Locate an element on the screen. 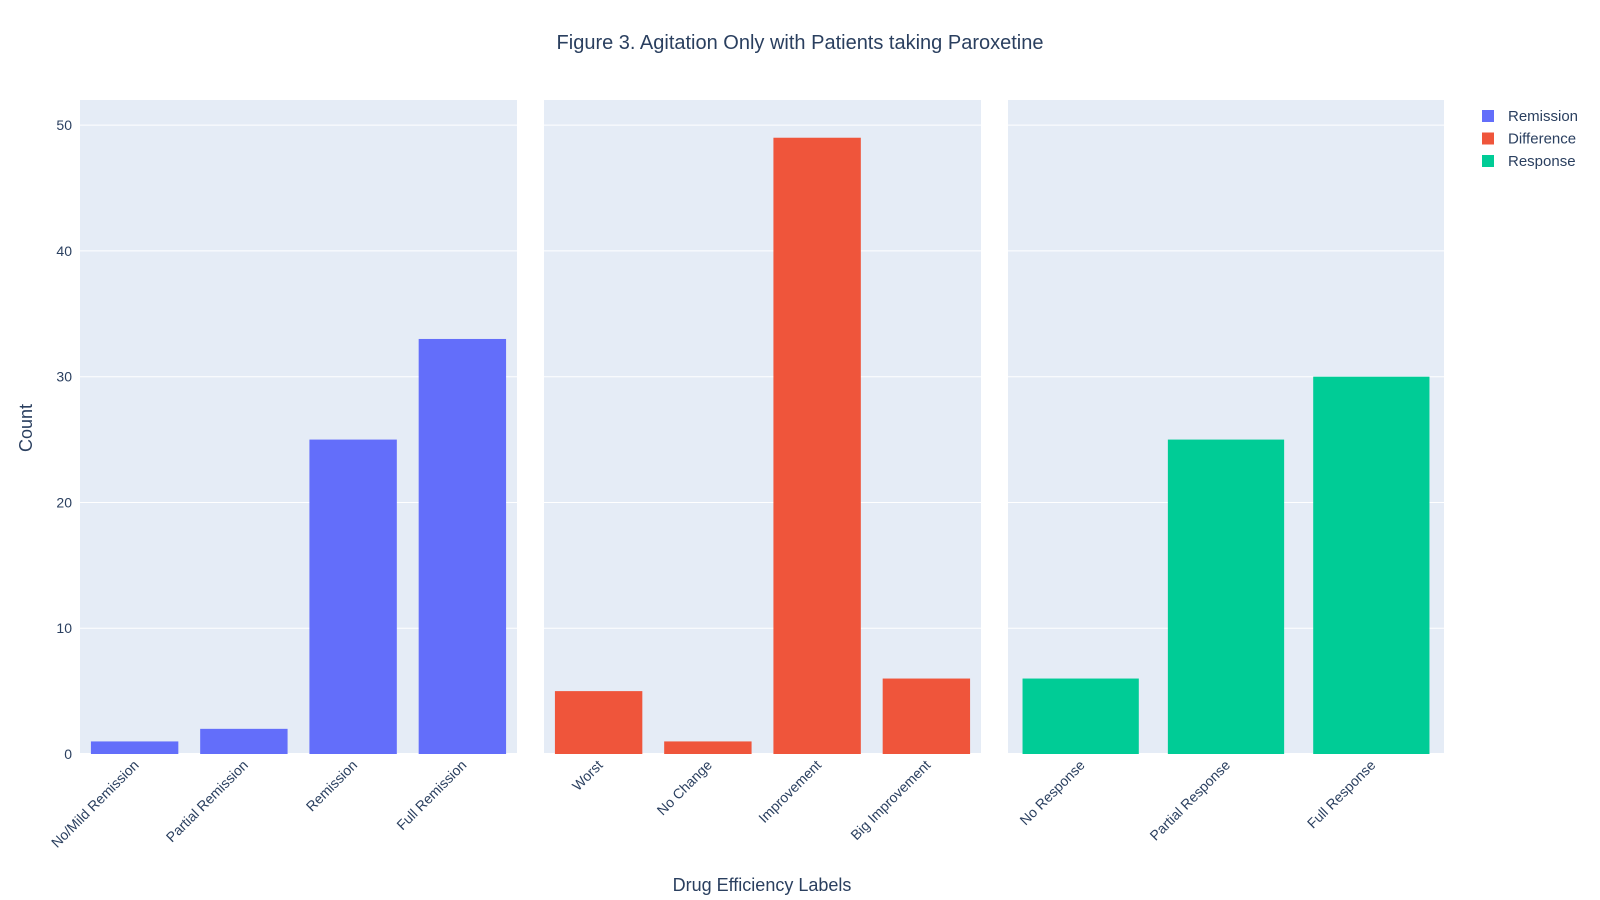 This screenshot has height=900, width=1600. y-tick-label: 30 is located at coordinates (64, 377).